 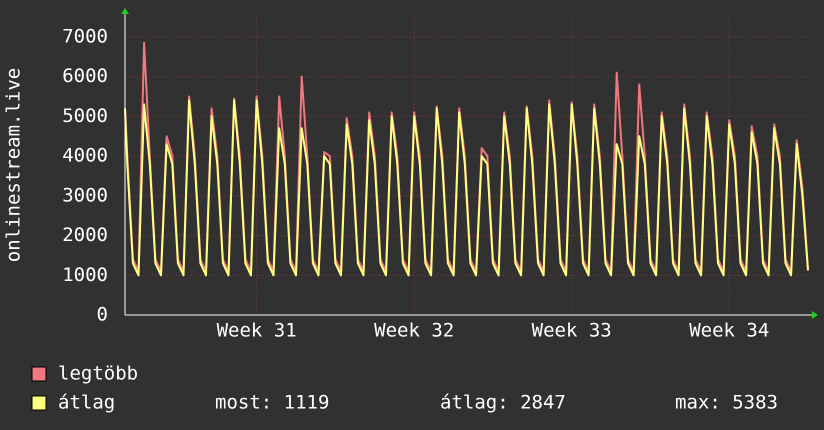 What do you see at coordinates (85, 36) in the screenshot?
I see `y-tick-label: 7000` at bounding box center [85, 36].